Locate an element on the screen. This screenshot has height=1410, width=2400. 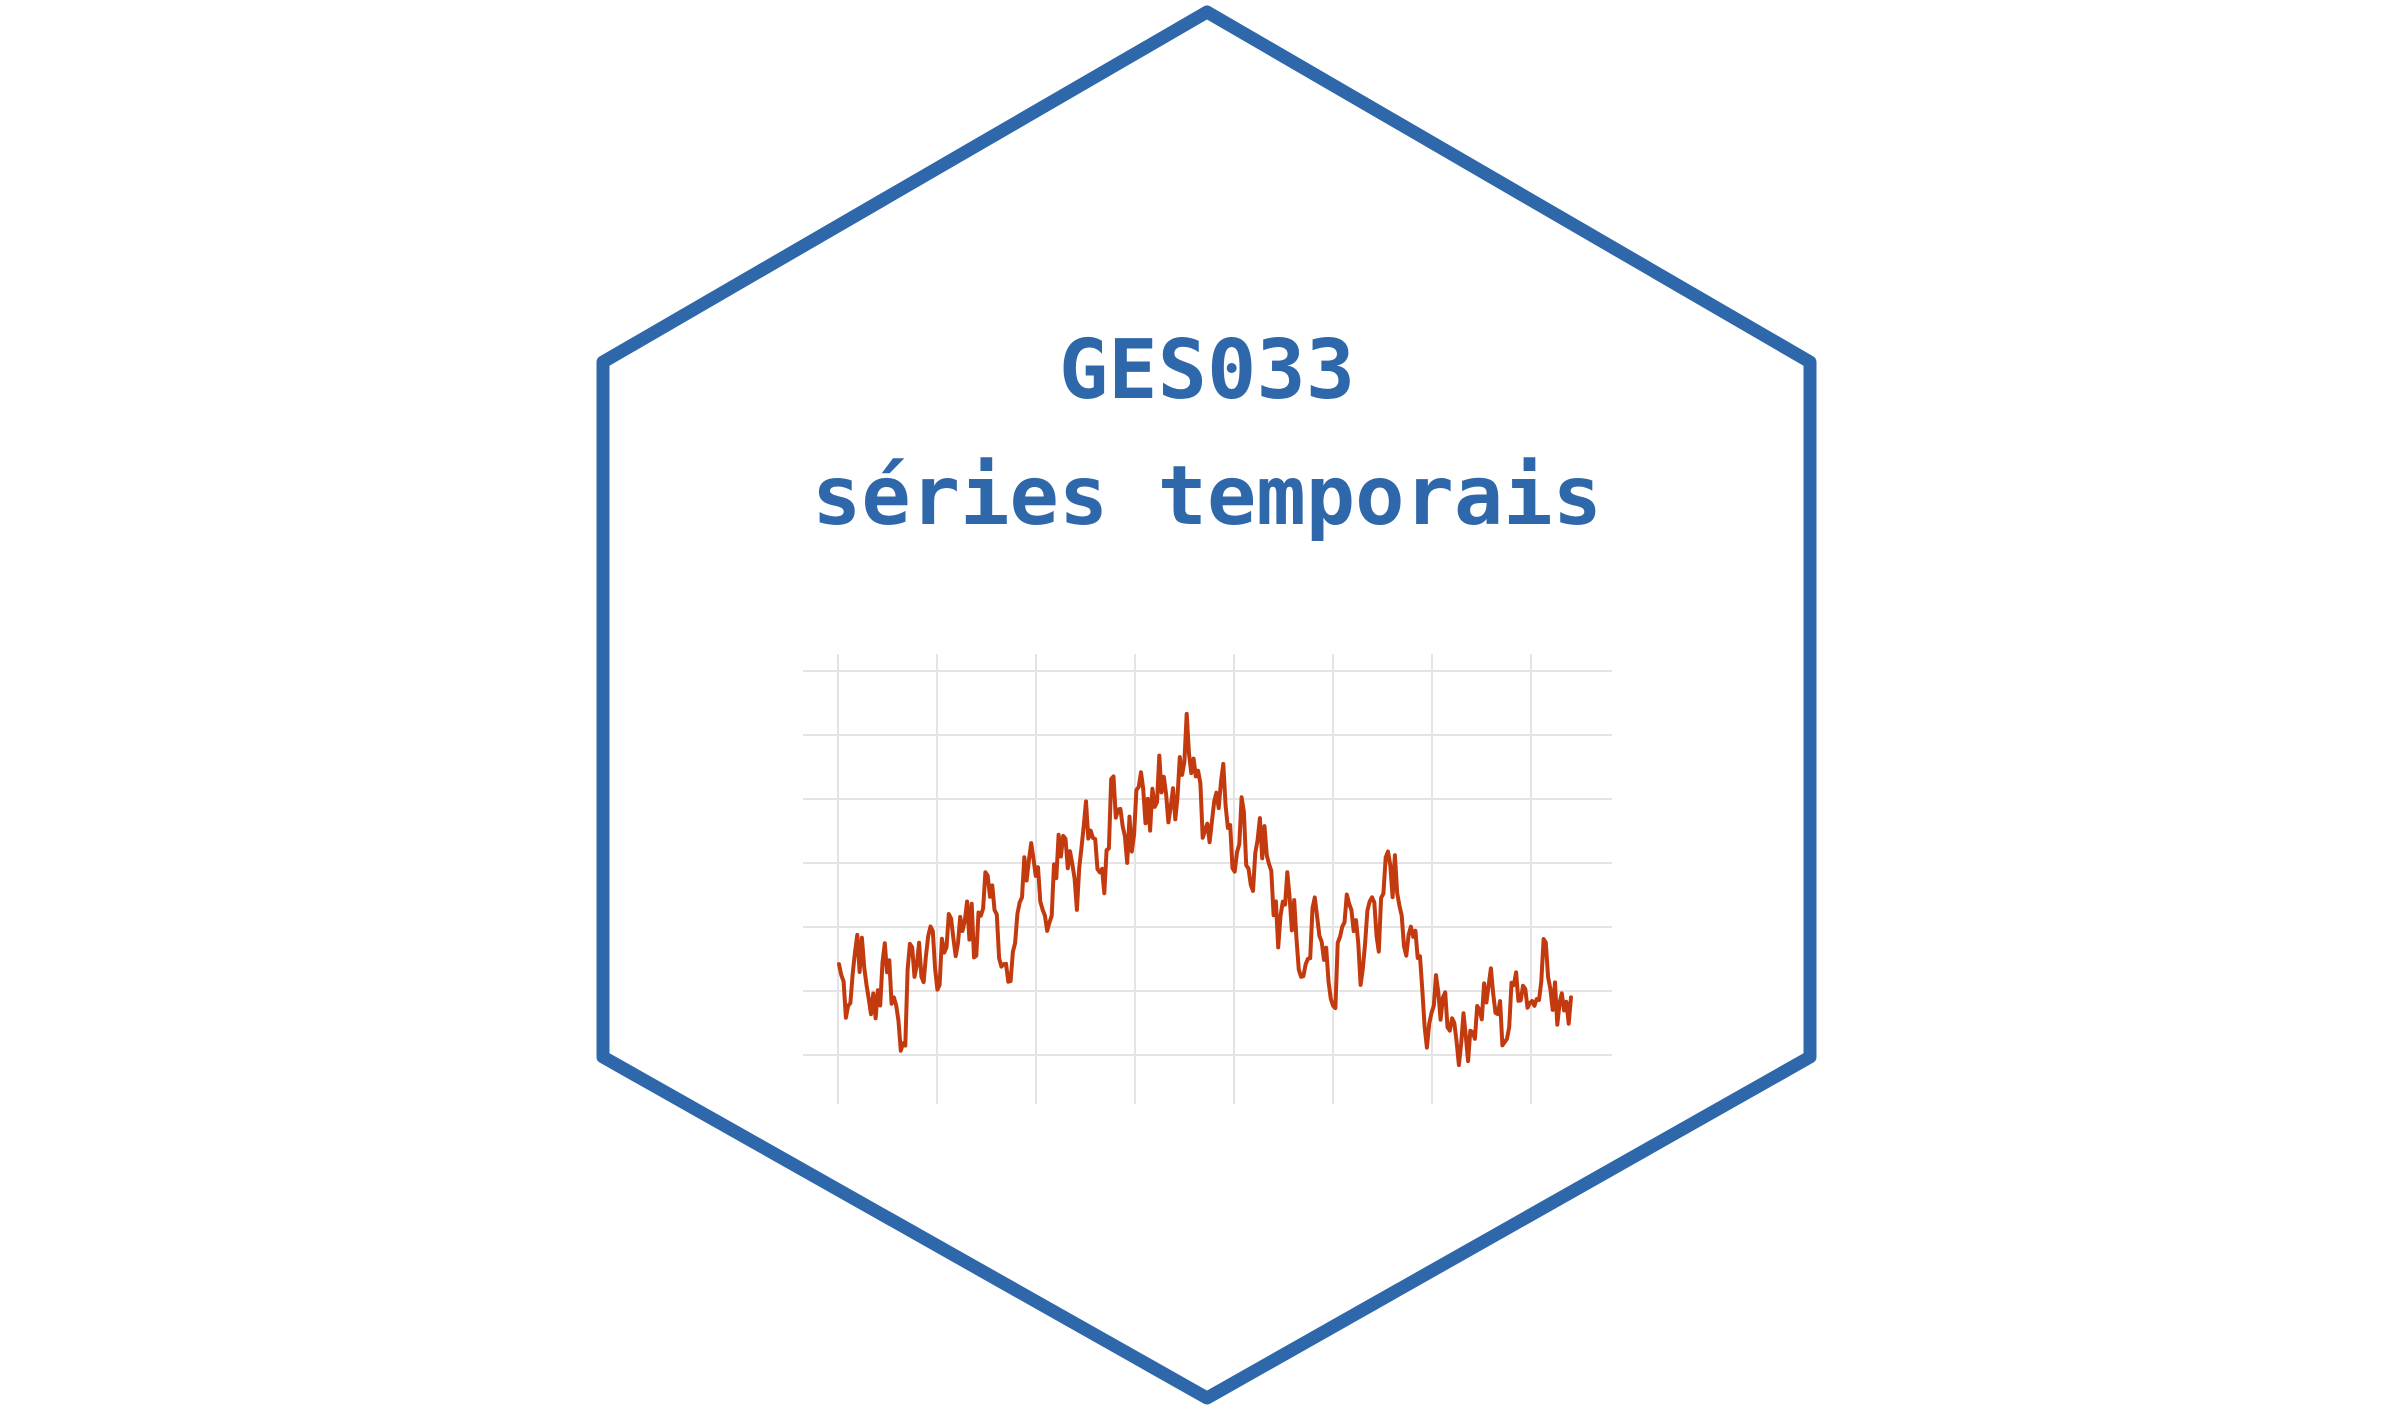
grid-vertical-lines is located at coordinates (1184, 879).